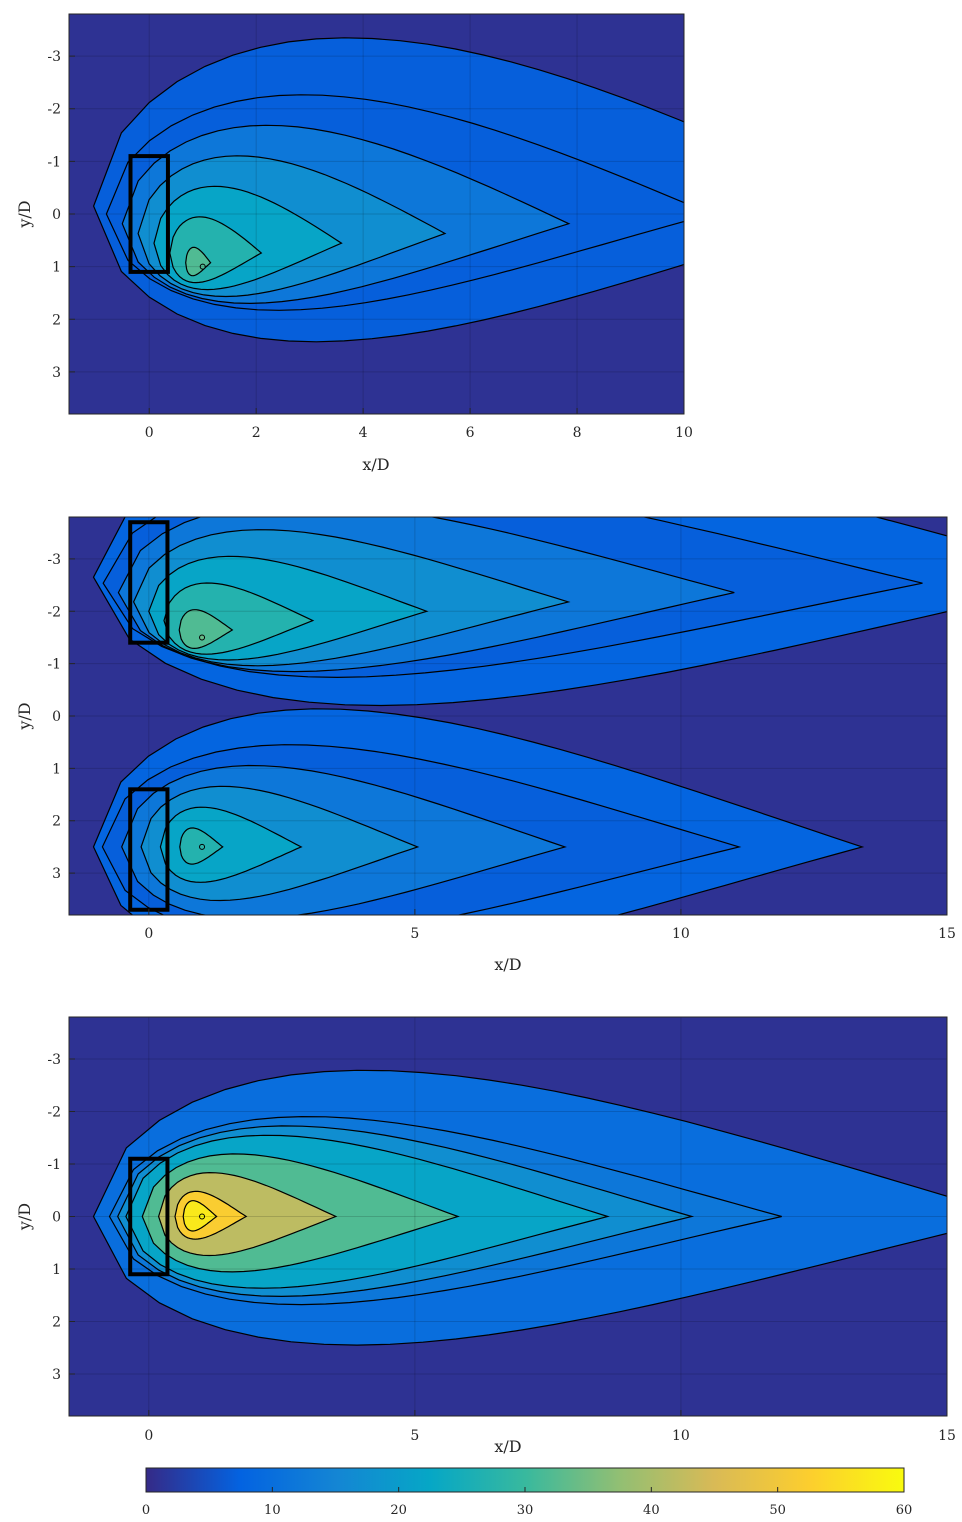 The width and height of the screenshot is (962, 1522). Describe the element at coordinates (398, 1510) in the screenshot. I see `colorbar-tick-label: 20` at that location.